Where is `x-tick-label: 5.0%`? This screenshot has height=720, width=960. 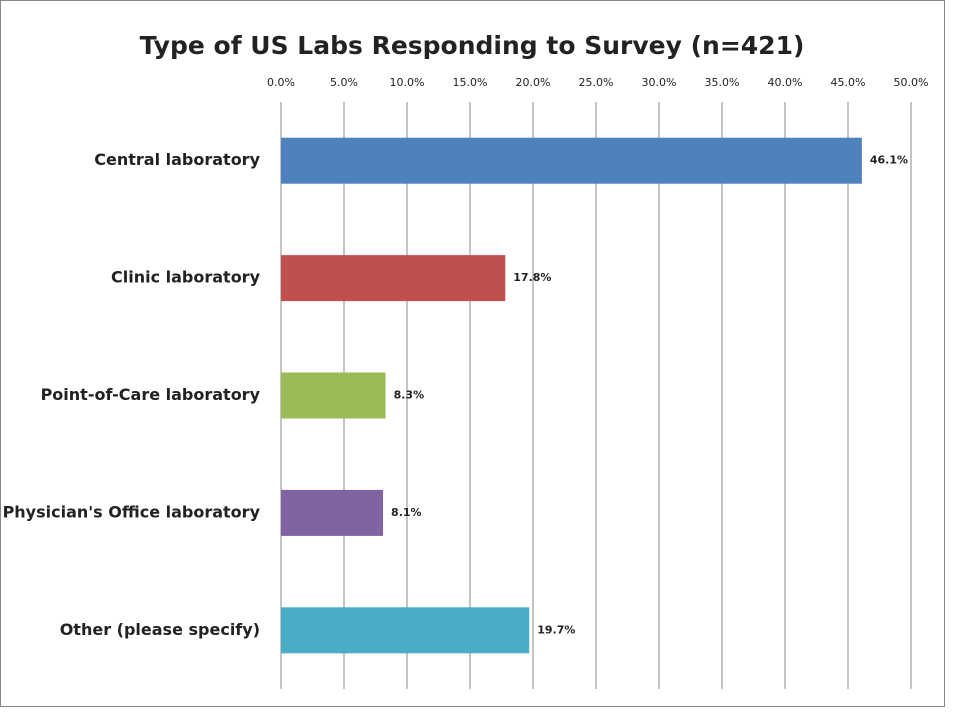 x-tick-label: 5.0% is located at coordinates (344, 82).